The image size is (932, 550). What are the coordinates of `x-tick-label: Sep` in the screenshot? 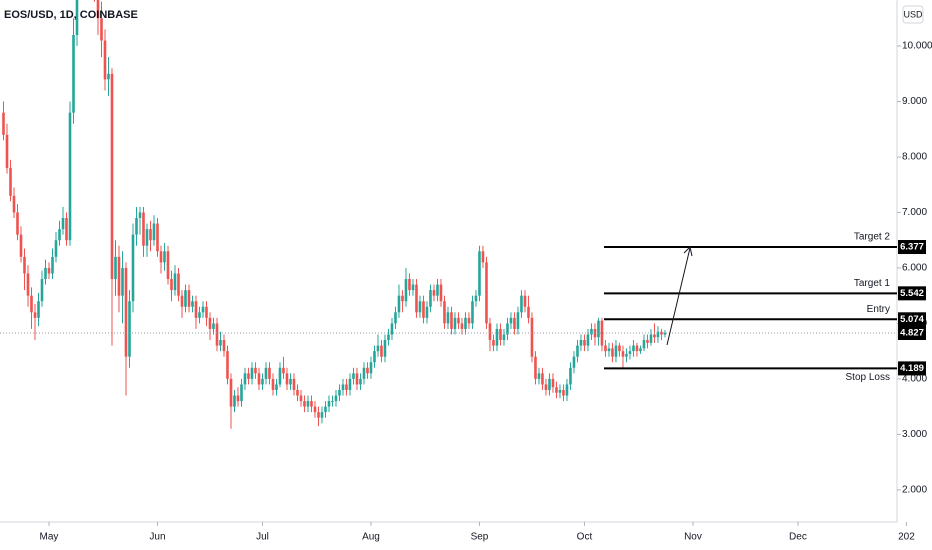 It's located at (480, 537).